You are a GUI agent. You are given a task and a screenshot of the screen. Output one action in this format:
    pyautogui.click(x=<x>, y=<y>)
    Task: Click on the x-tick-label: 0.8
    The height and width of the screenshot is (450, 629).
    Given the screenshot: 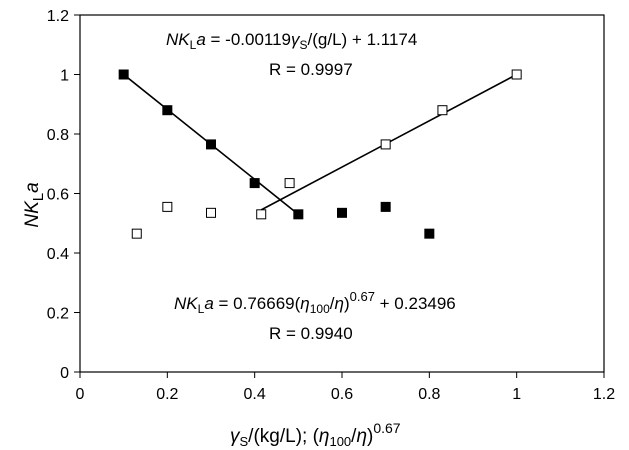 What is the action you would take?
    pyautogui.click(x=429, y=394)
    